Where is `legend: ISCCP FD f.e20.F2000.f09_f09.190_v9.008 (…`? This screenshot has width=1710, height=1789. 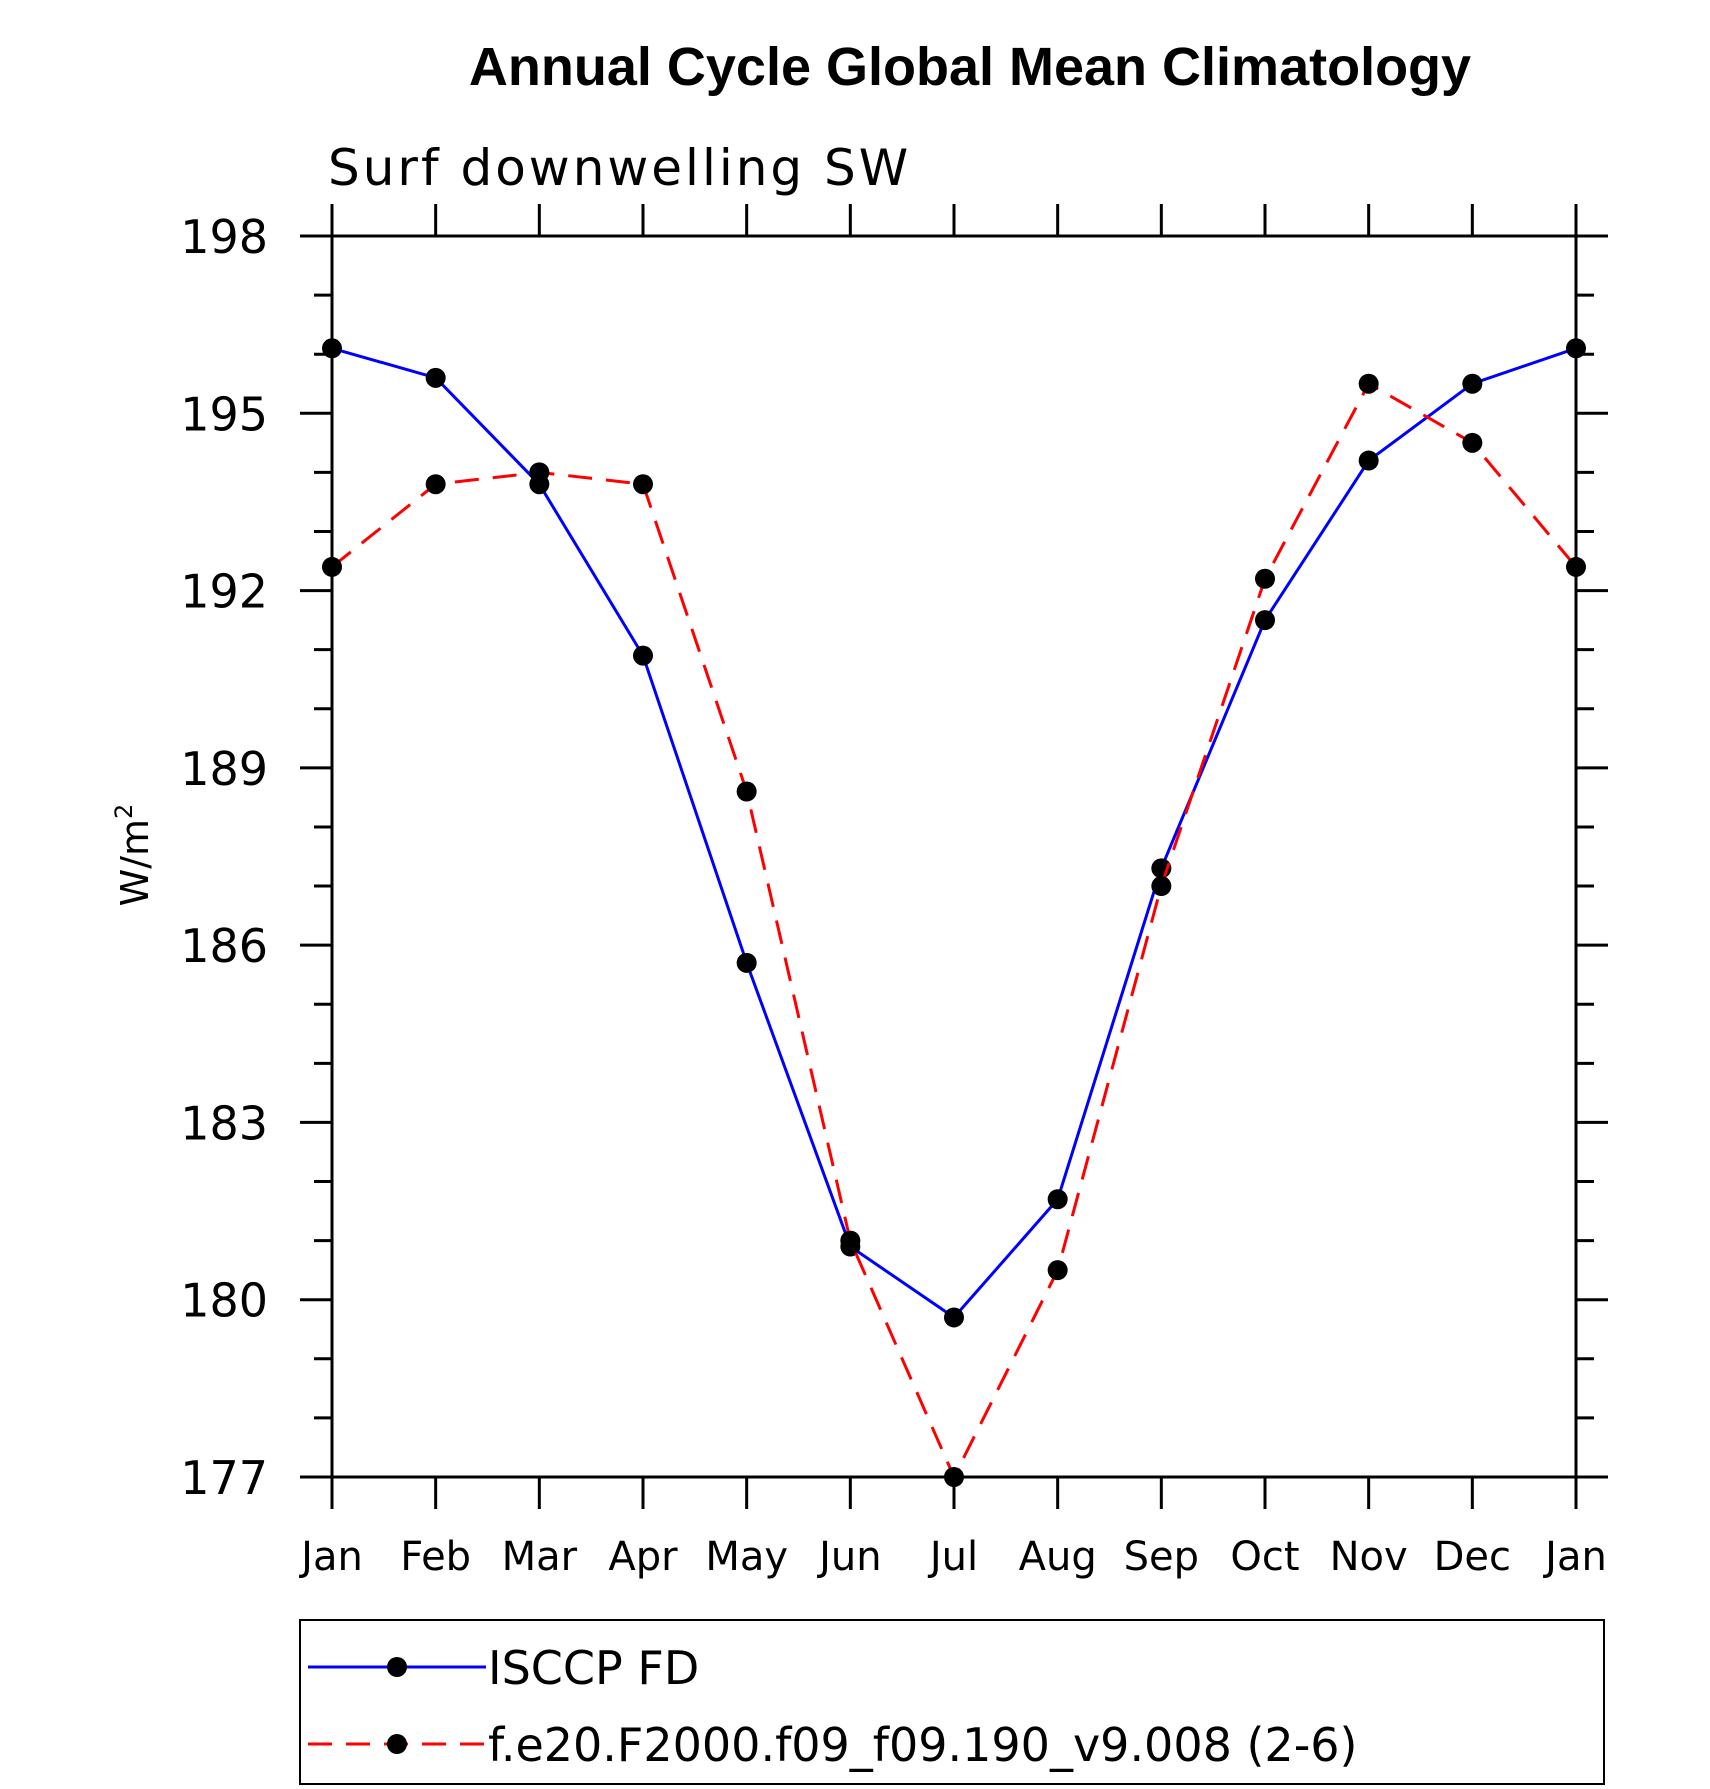 legend: ISCCP FD f.e20.F2000.f09_f09.190_v9.008 (… is located at coordinates (952, 1702).